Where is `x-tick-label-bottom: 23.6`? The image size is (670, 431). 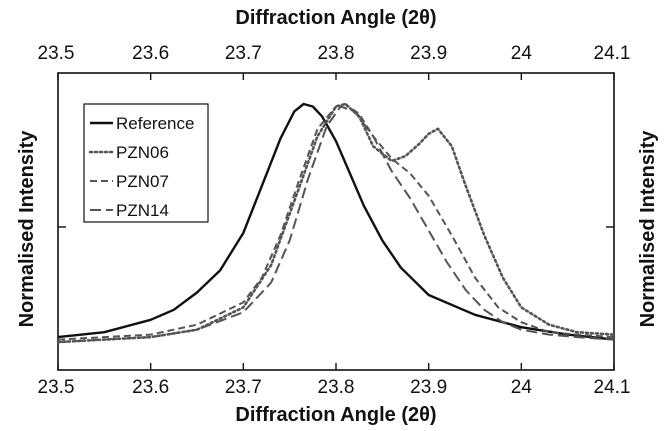 x-tick-label-bottom: 23.6 is located at coordinates (150, 387).